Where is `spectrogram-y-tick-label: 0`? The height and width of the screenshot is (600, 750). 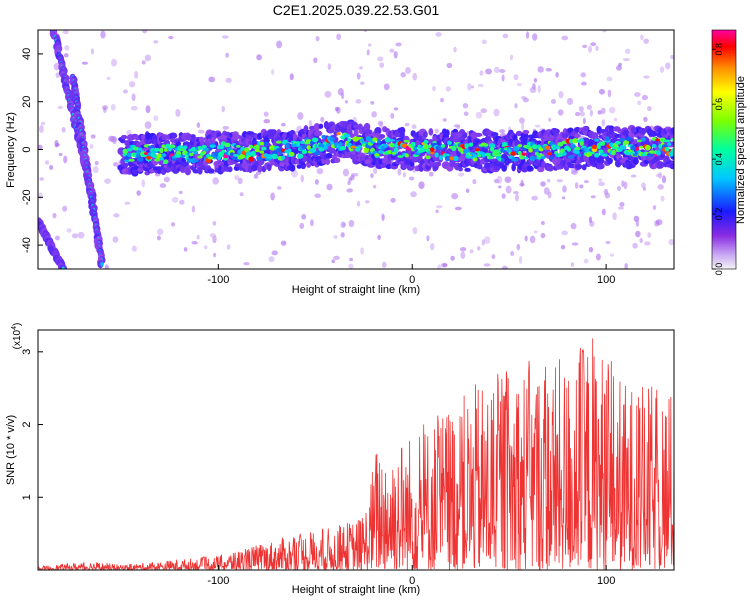 spectrogram-y-tick-label: 0 is located at coordinates (27, 149).